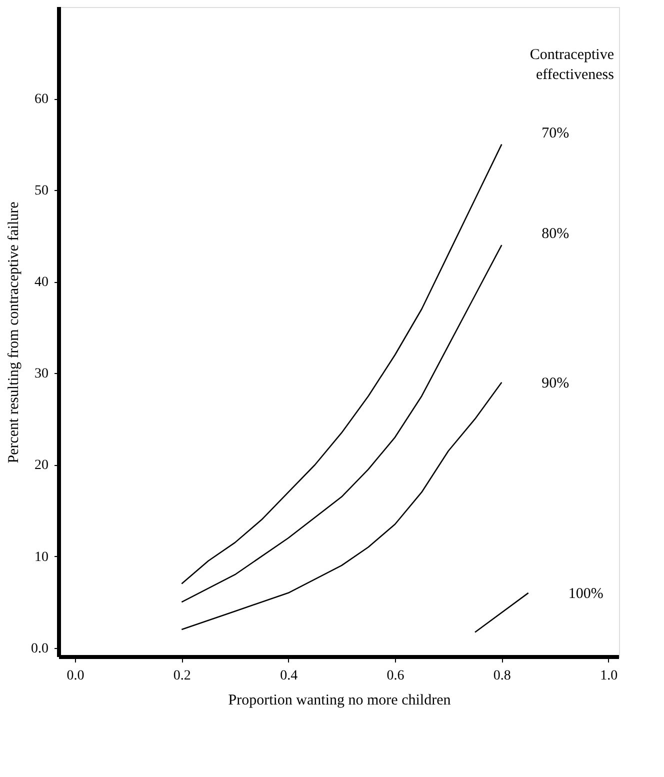 The image size is (664, 777). I want to click on x-tick-label: 1.0, so click(609, 676).